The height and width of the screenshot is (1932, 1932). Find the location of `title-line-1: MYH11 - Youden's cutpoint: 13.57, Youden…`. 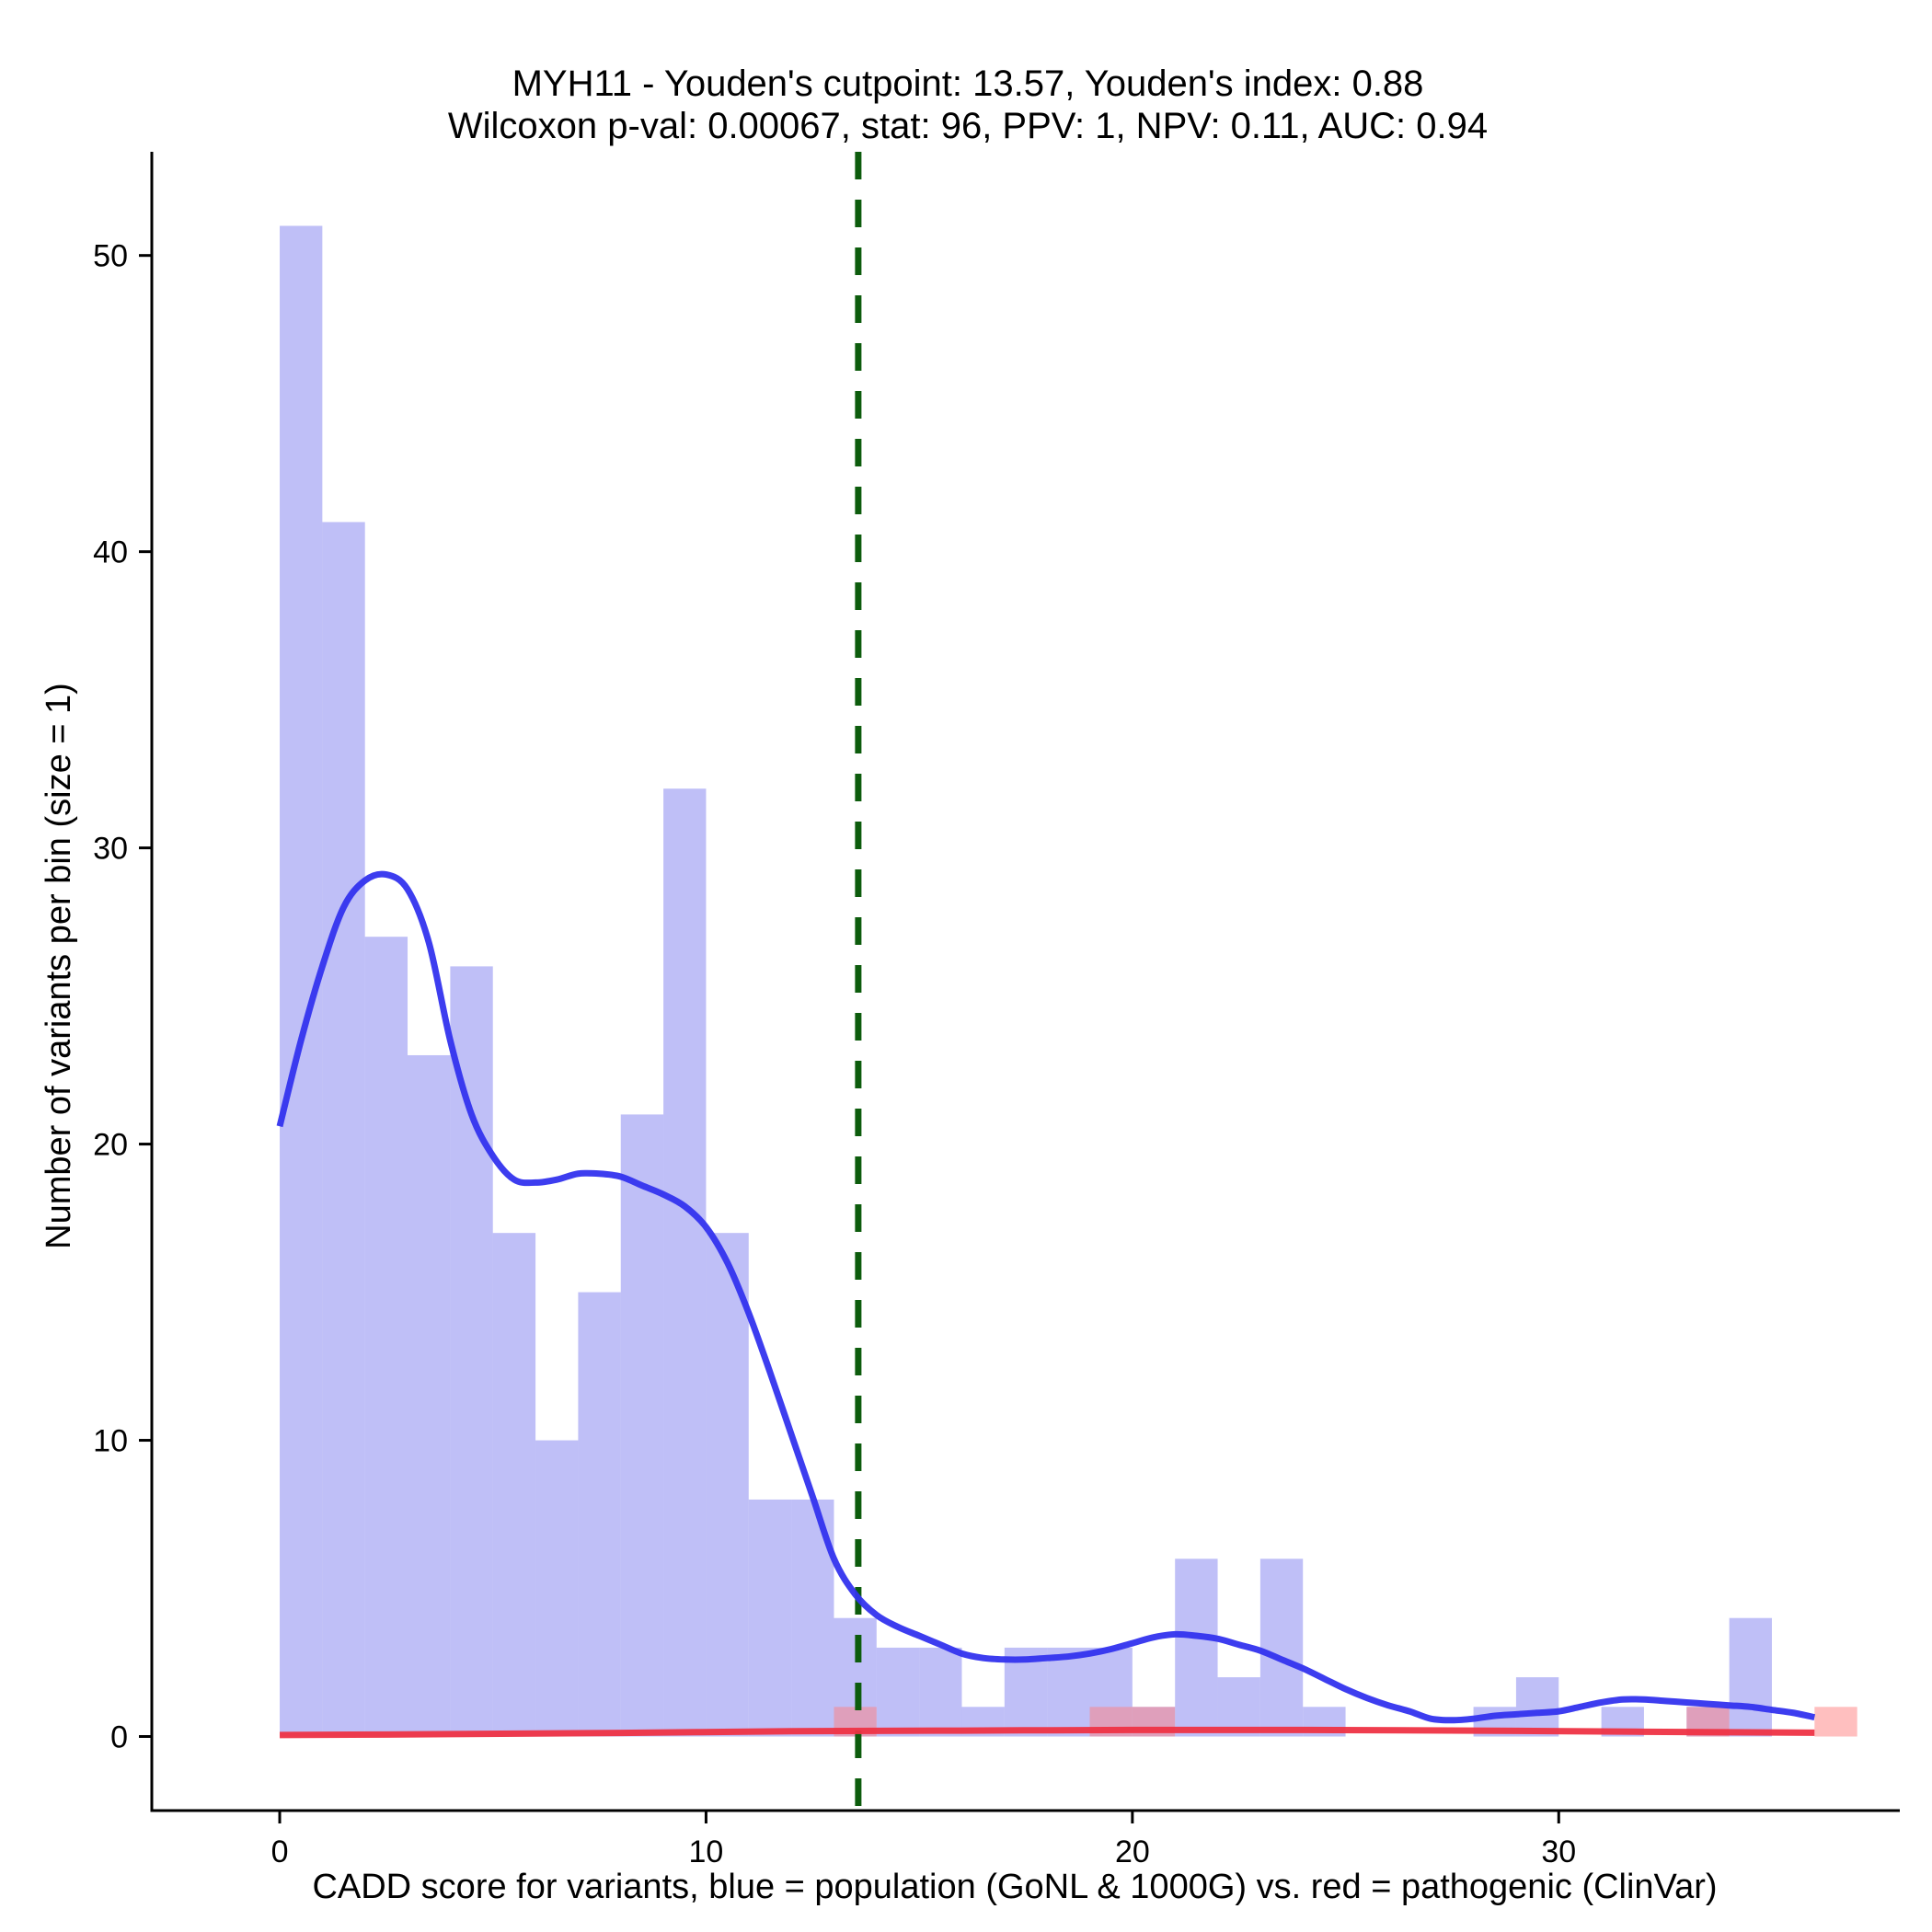

title-line-1: MYH11 - Youden's cutpoint: 13.57, Youden… is located at coordinates (968, 83).